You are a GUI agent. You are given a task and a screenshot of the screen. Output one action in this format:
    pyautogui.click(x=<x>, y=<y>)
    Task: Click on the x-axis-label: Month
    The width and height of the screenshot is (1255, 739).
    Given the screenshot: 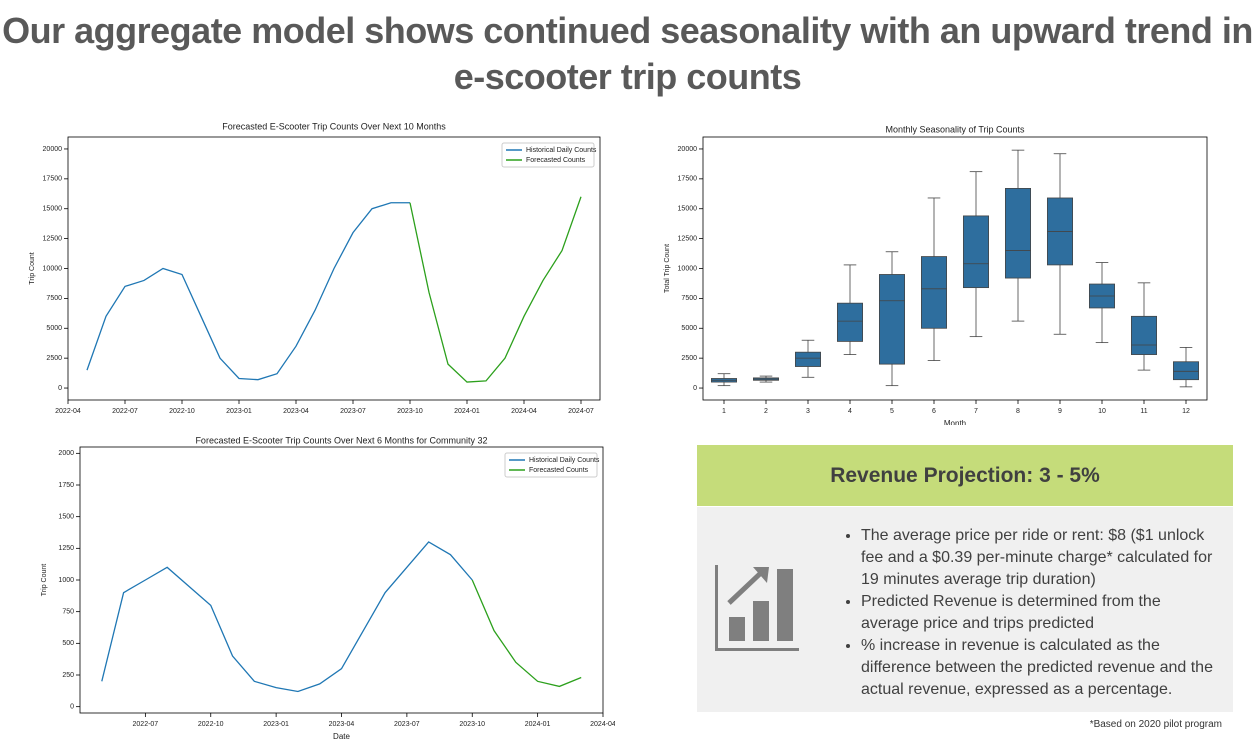 What is the action you would take?
    pyautogui.click(x=955, y=422)
    